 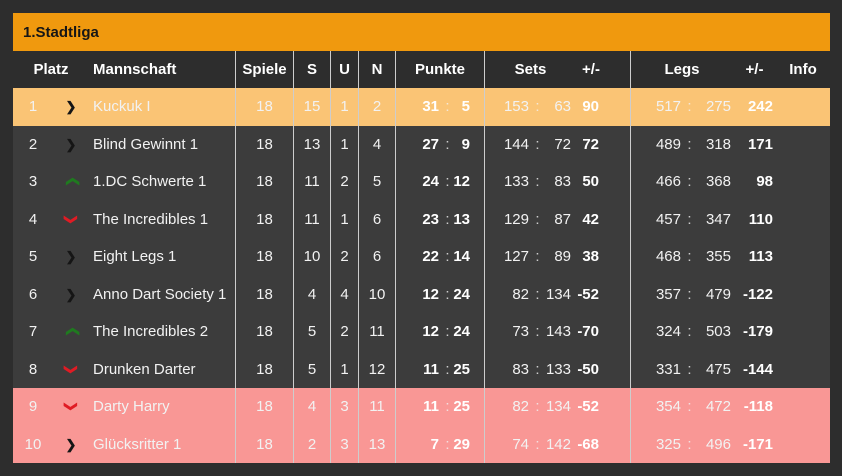 I want to click on col-header-spiele: Spiele, so click(x=265, y=69).